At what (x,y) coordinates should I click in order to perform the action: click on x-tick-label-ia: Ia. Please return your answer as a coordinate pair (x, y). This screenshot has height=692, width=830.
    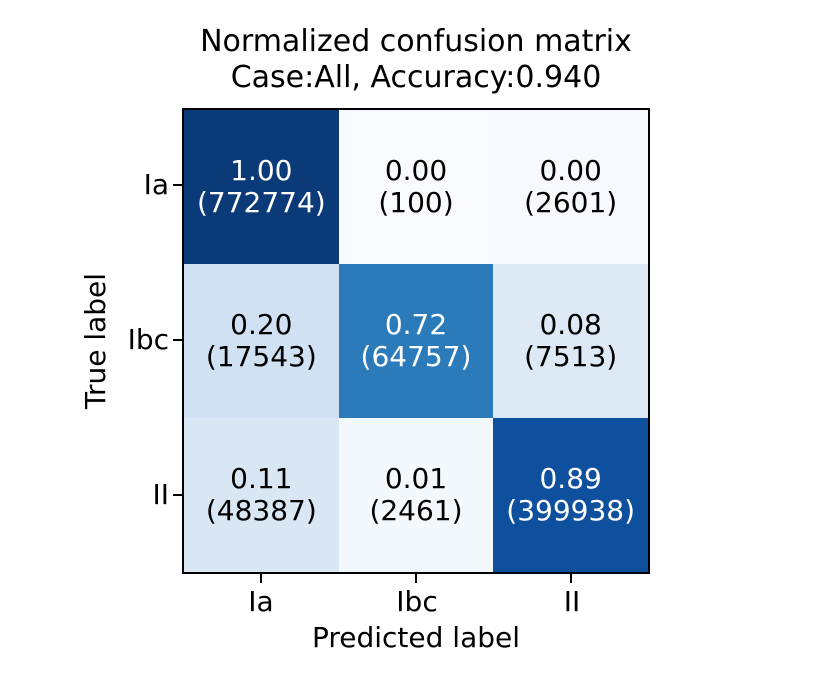
    Looking at the image, I should click on (261, 601).